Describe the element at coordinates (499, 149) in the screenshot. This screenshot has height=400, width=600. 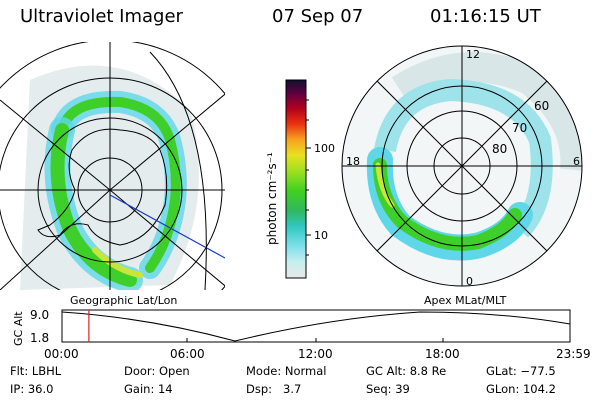
I see `mlat-label-80: 80` at that location.